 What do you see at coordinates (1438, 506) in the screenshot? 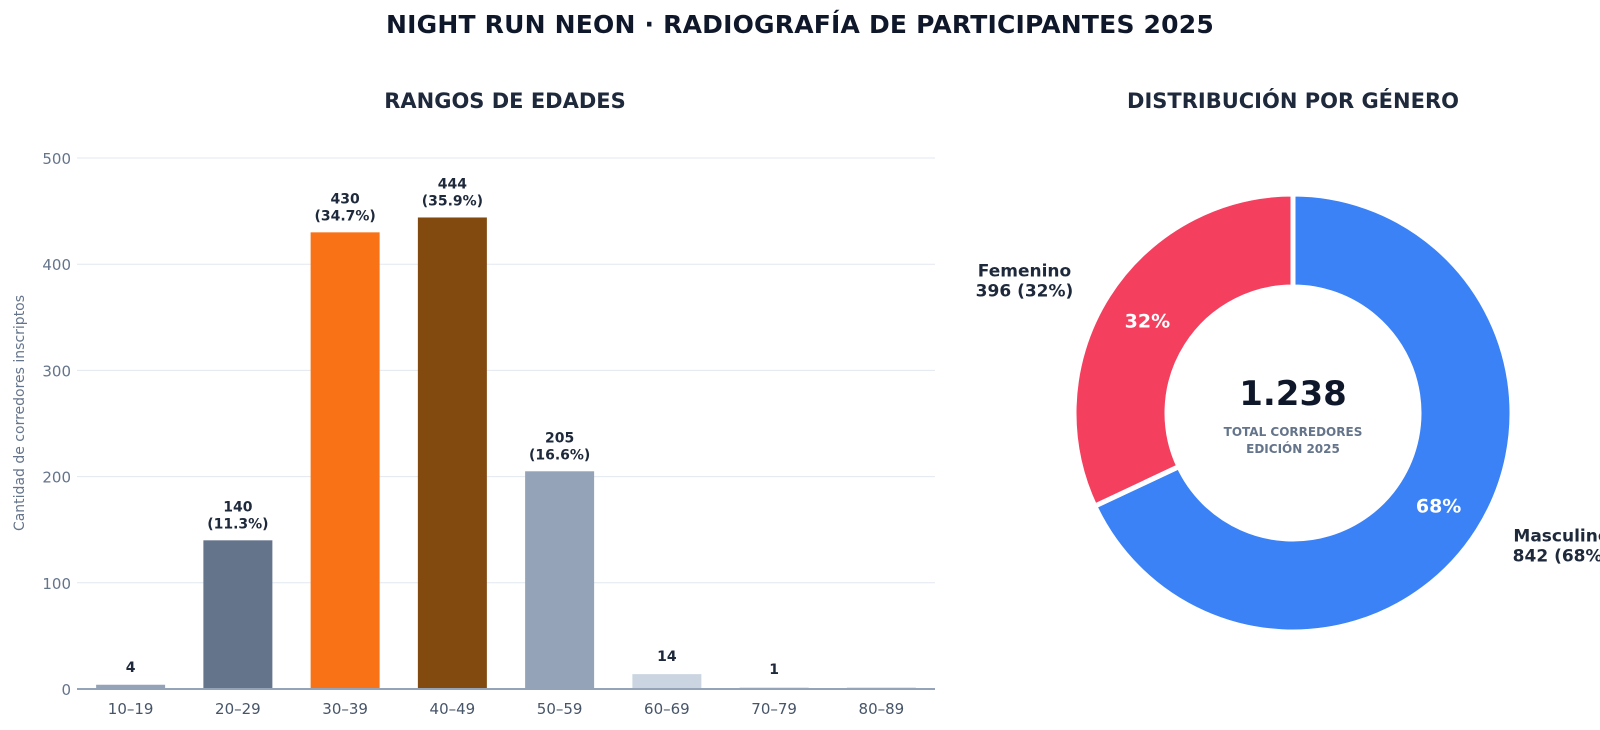
I see `donut-inner-label: 68%` at bounding box center [1438, 506].